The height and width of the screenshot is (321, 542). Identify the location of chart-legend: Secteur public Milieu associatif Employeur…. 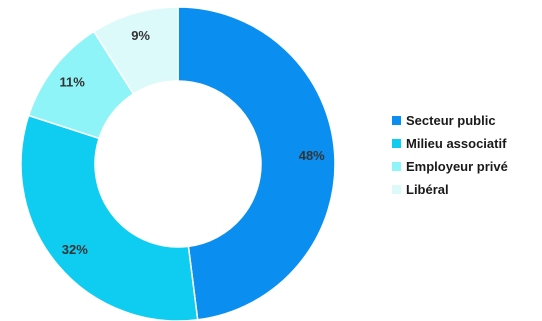
(450, 155).